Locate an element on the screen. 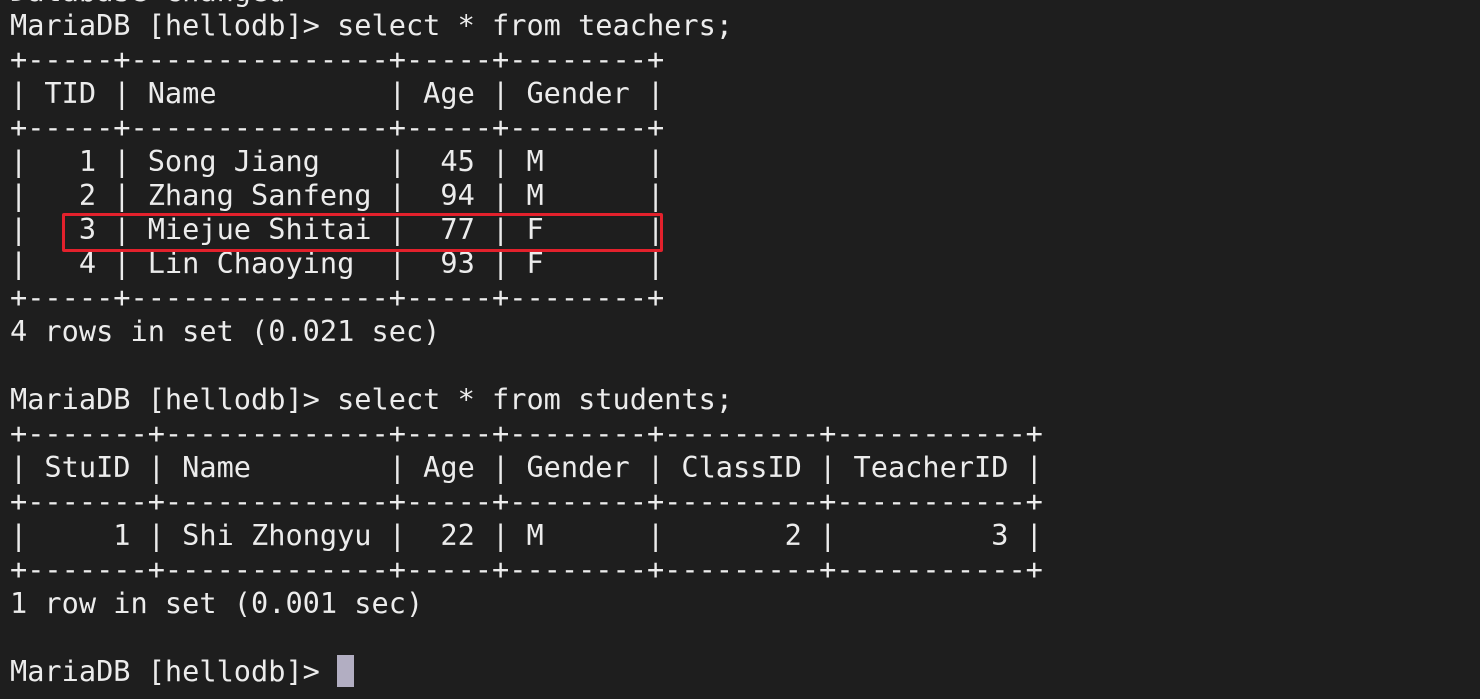 Image resolution: width=1480 pixels, height=699 pixels. prompt-line: MariaDB [hellodb]> is located at coordinates (526, 671).